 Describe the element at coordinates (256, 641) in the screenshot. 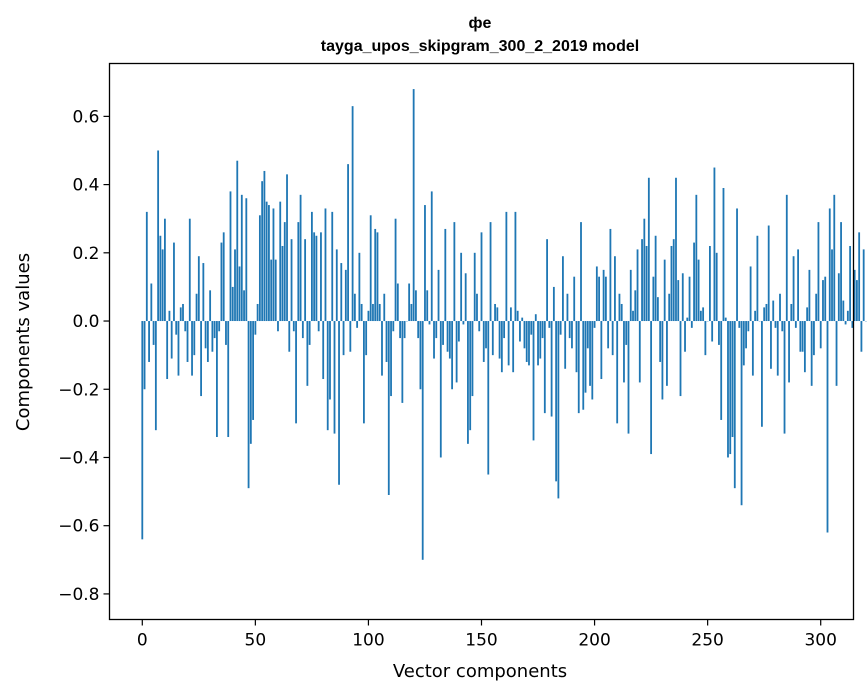

I see `x-tick-label: 50` at that location.